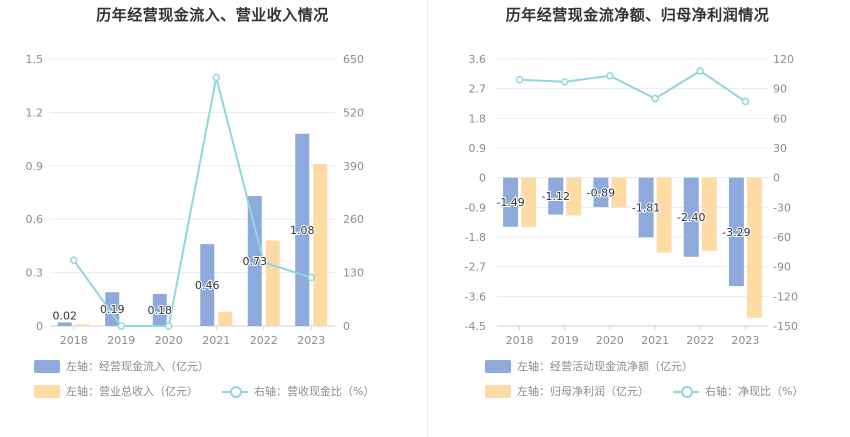  I want to click on left-axis-tick-label: 0.6, so click(35, 219).